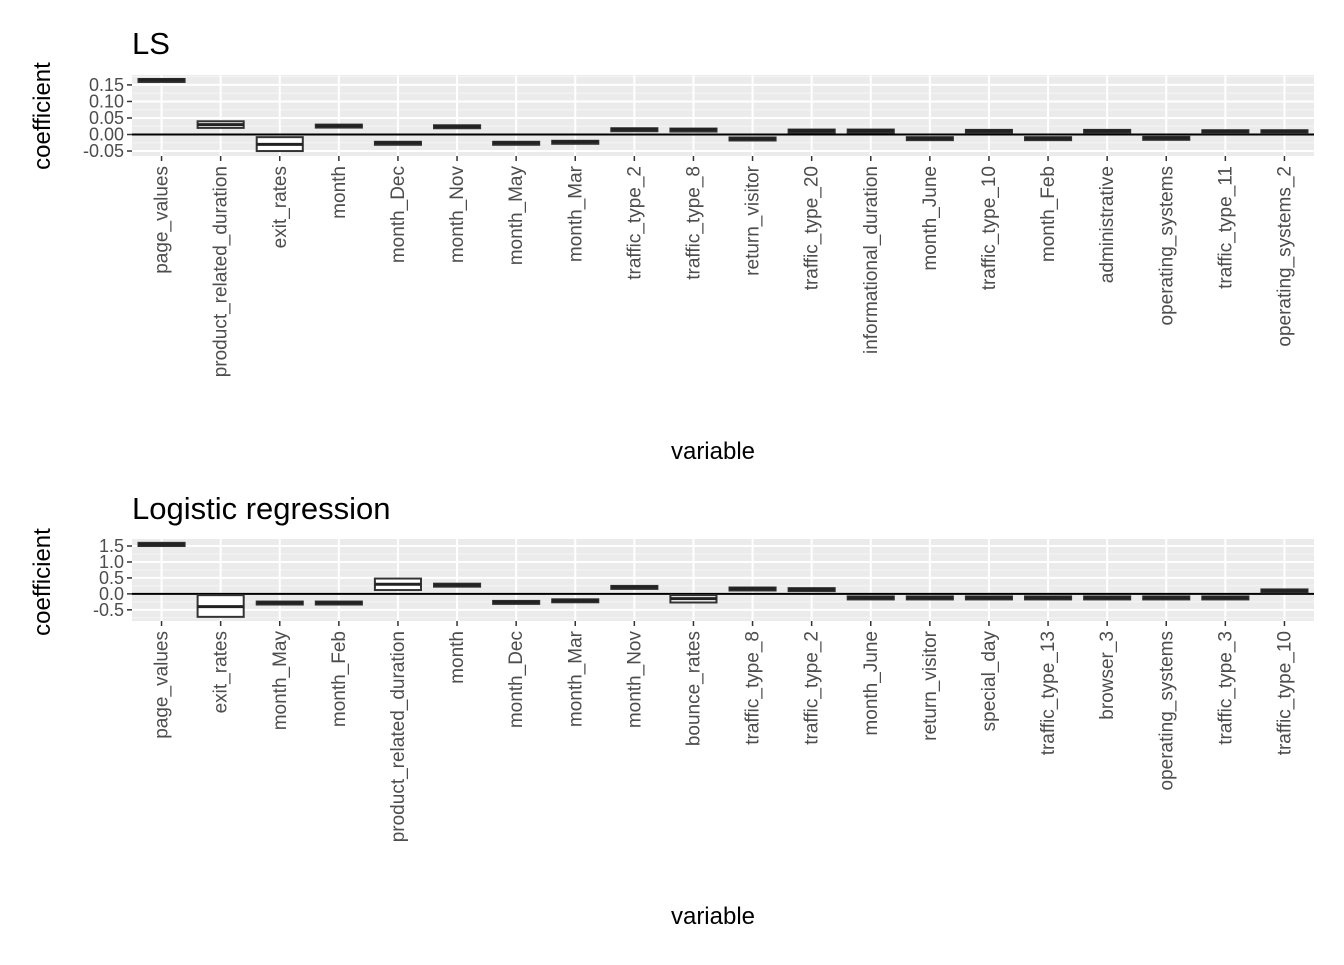 The height and width of the screenshot is (965, 1344). What do you see at coordinates (106, 135) in the screenshot?
I see `y-tick-label: 0.00` at bounding box center [106, 135].